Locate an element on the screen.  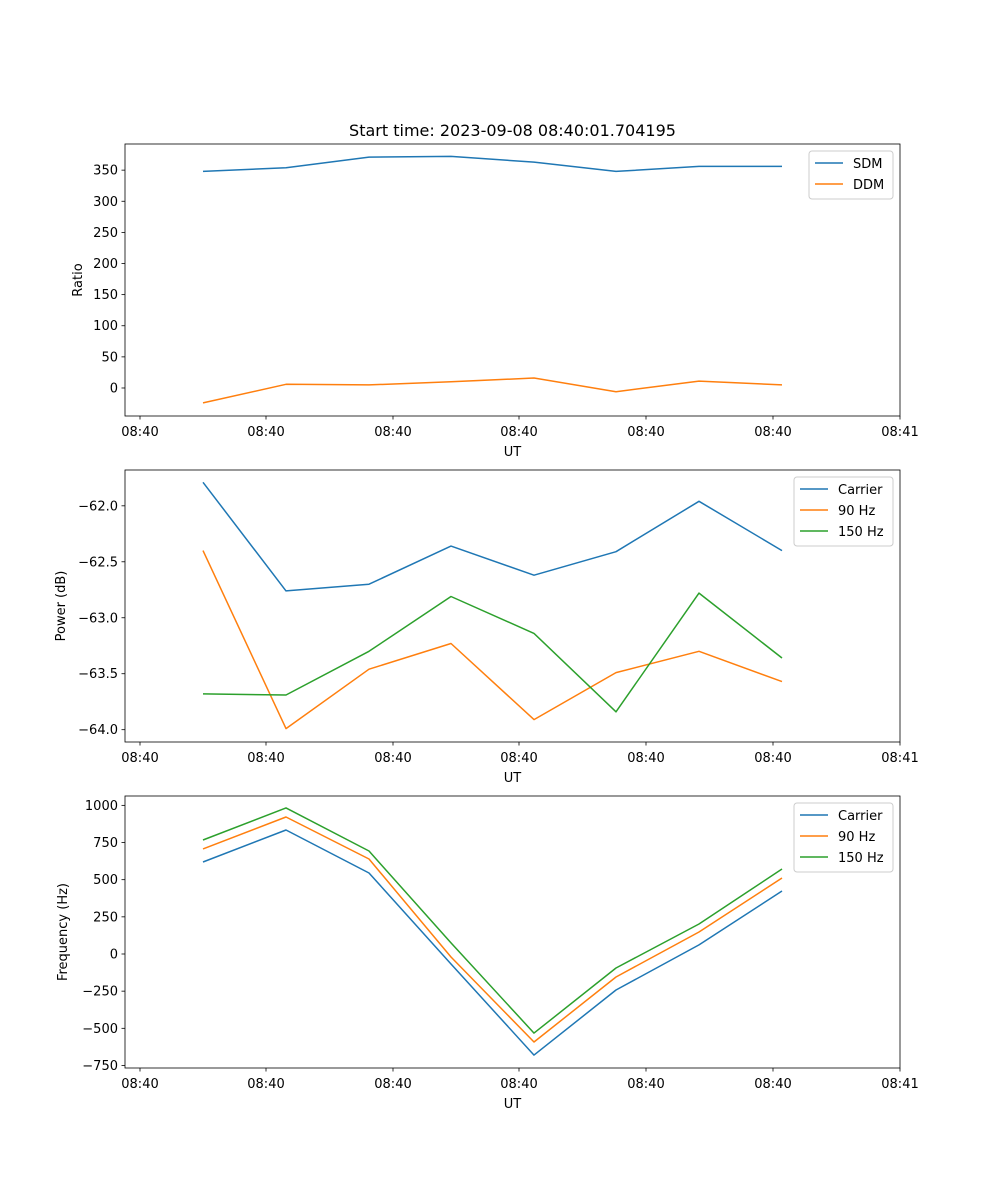
y-tick-label: 100 is located at coordinates (105, 326).